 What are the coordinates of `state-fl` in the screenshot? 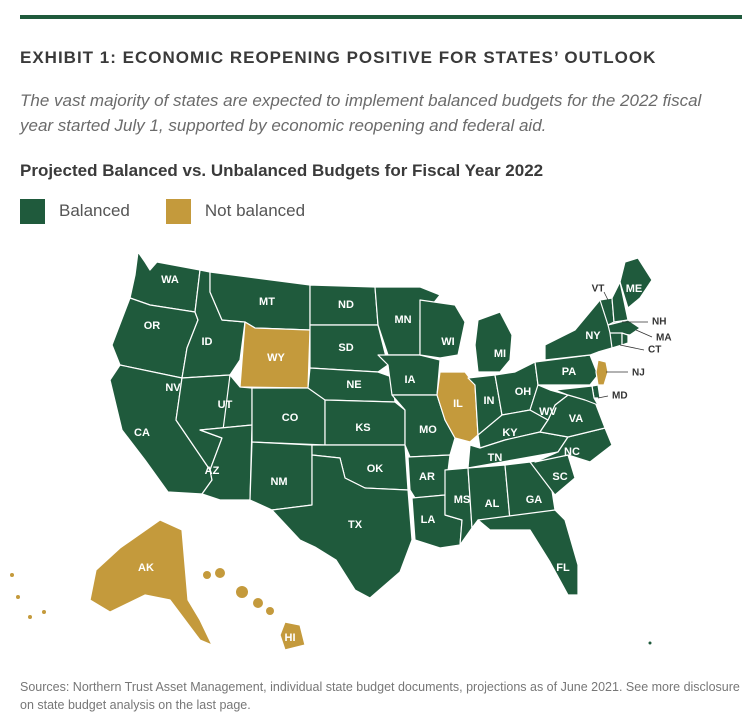 It's located at (528, 552).